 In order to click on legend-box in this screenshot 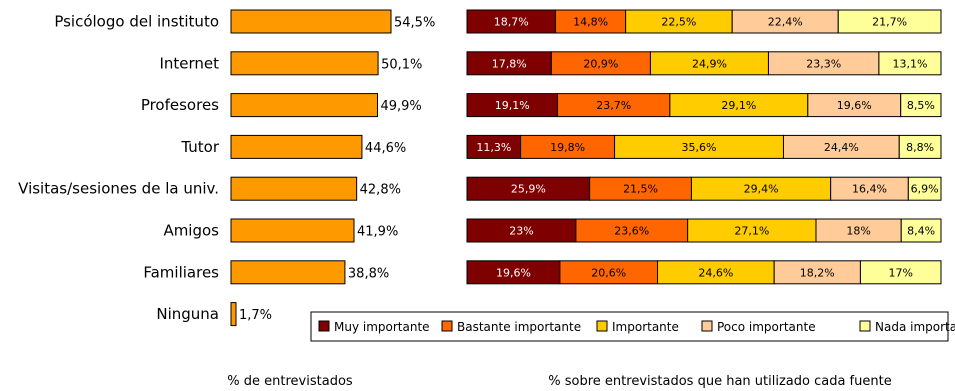, I will do `click(629, 326)`.